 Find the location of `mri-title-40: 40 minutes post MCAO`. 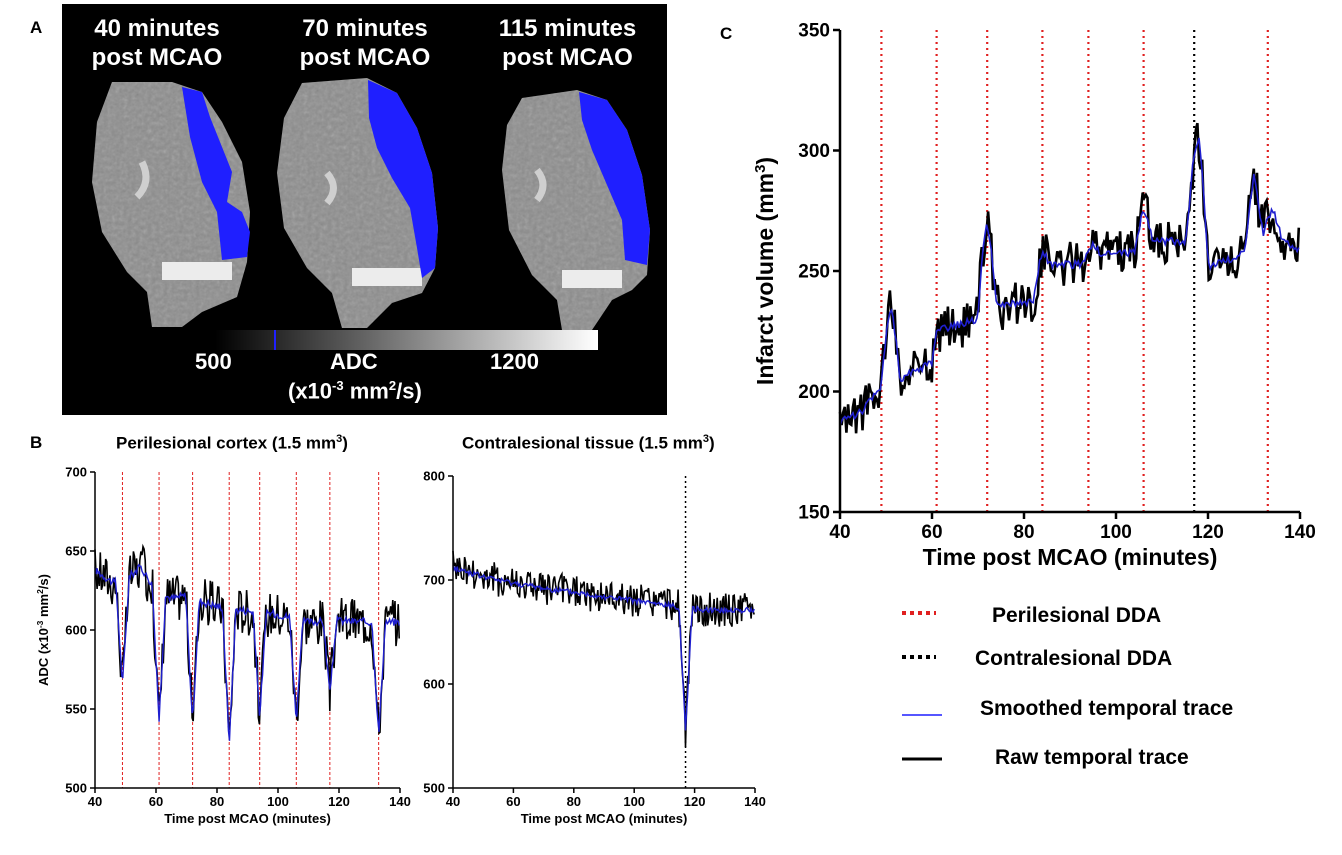

mri-title-40: 40 minutes post MCAO is located at coordinates (157, 43).